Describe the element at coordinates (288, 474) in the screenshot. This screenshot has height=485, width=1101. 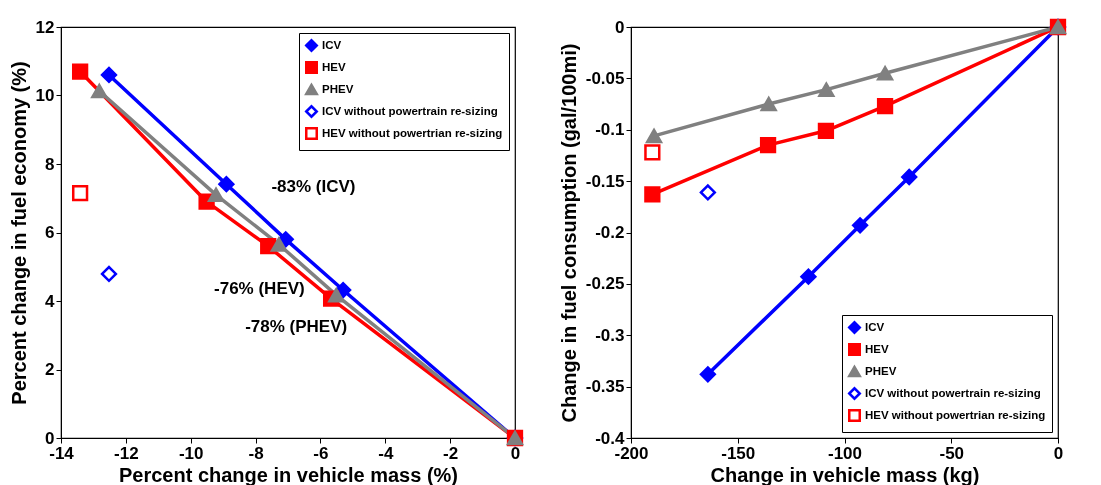
I see `x-axis-title: Percent change in vehicle mass (%)` at that location.